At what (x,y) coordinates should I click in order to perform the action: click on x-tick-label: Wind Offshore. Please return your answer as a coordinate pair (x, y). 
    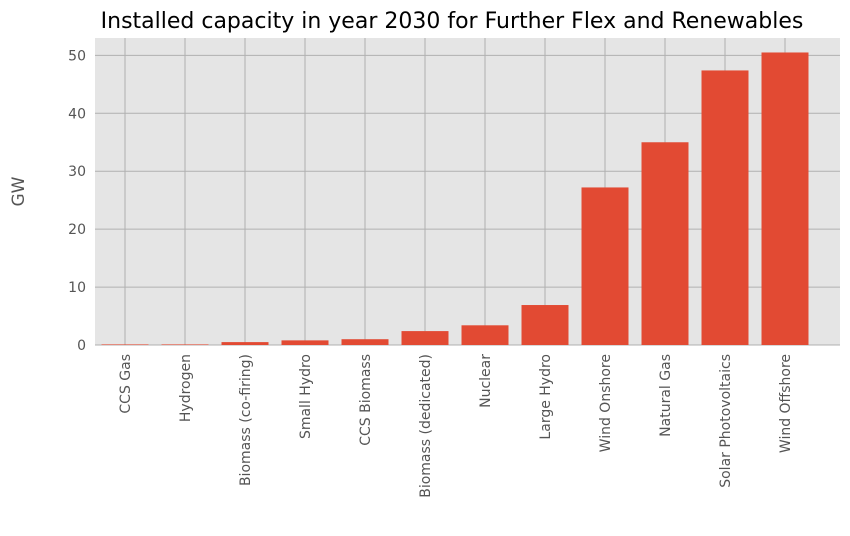
    Looking at the image, I should click on (786, 403).